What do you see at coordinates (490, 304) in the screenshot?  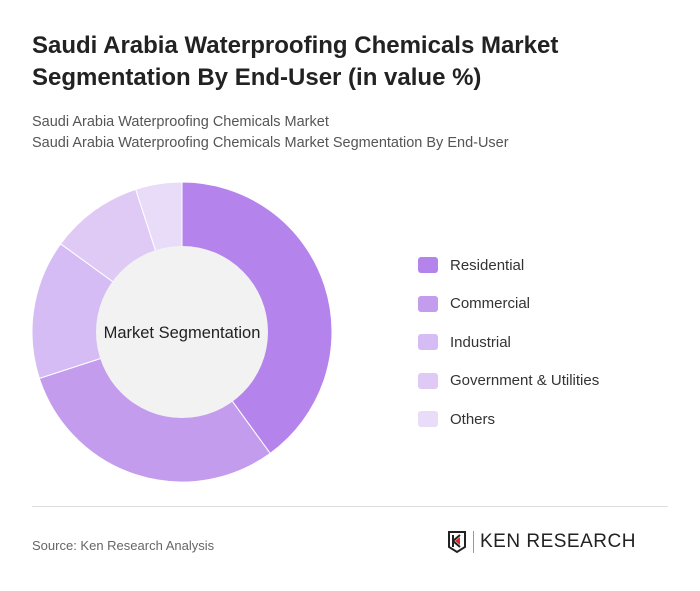 I see `legend-label: Commercial` at bounding box center [490, 304].